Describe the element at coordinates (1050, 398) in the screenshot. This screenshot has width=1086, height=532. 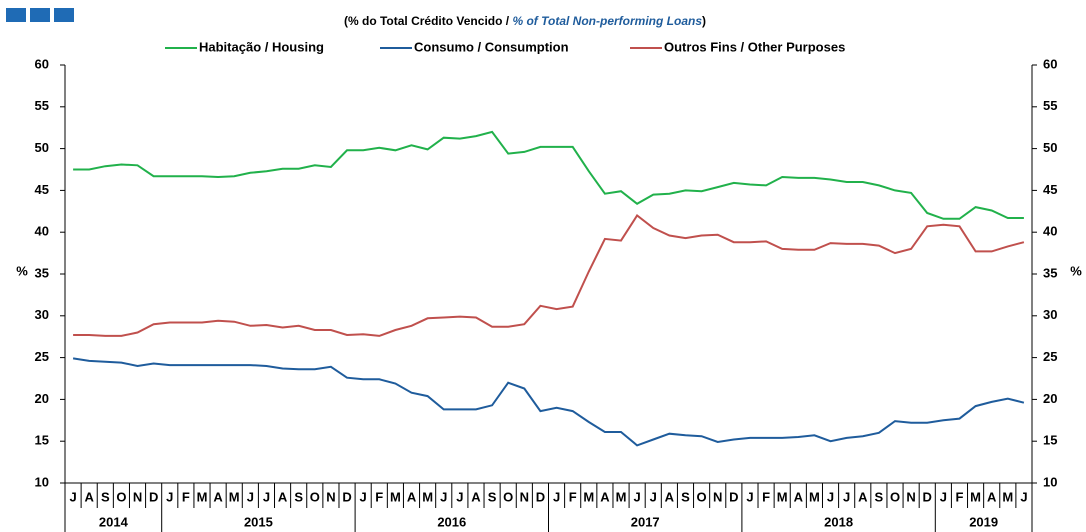
I see `y2-tick-label: 20` at that location.